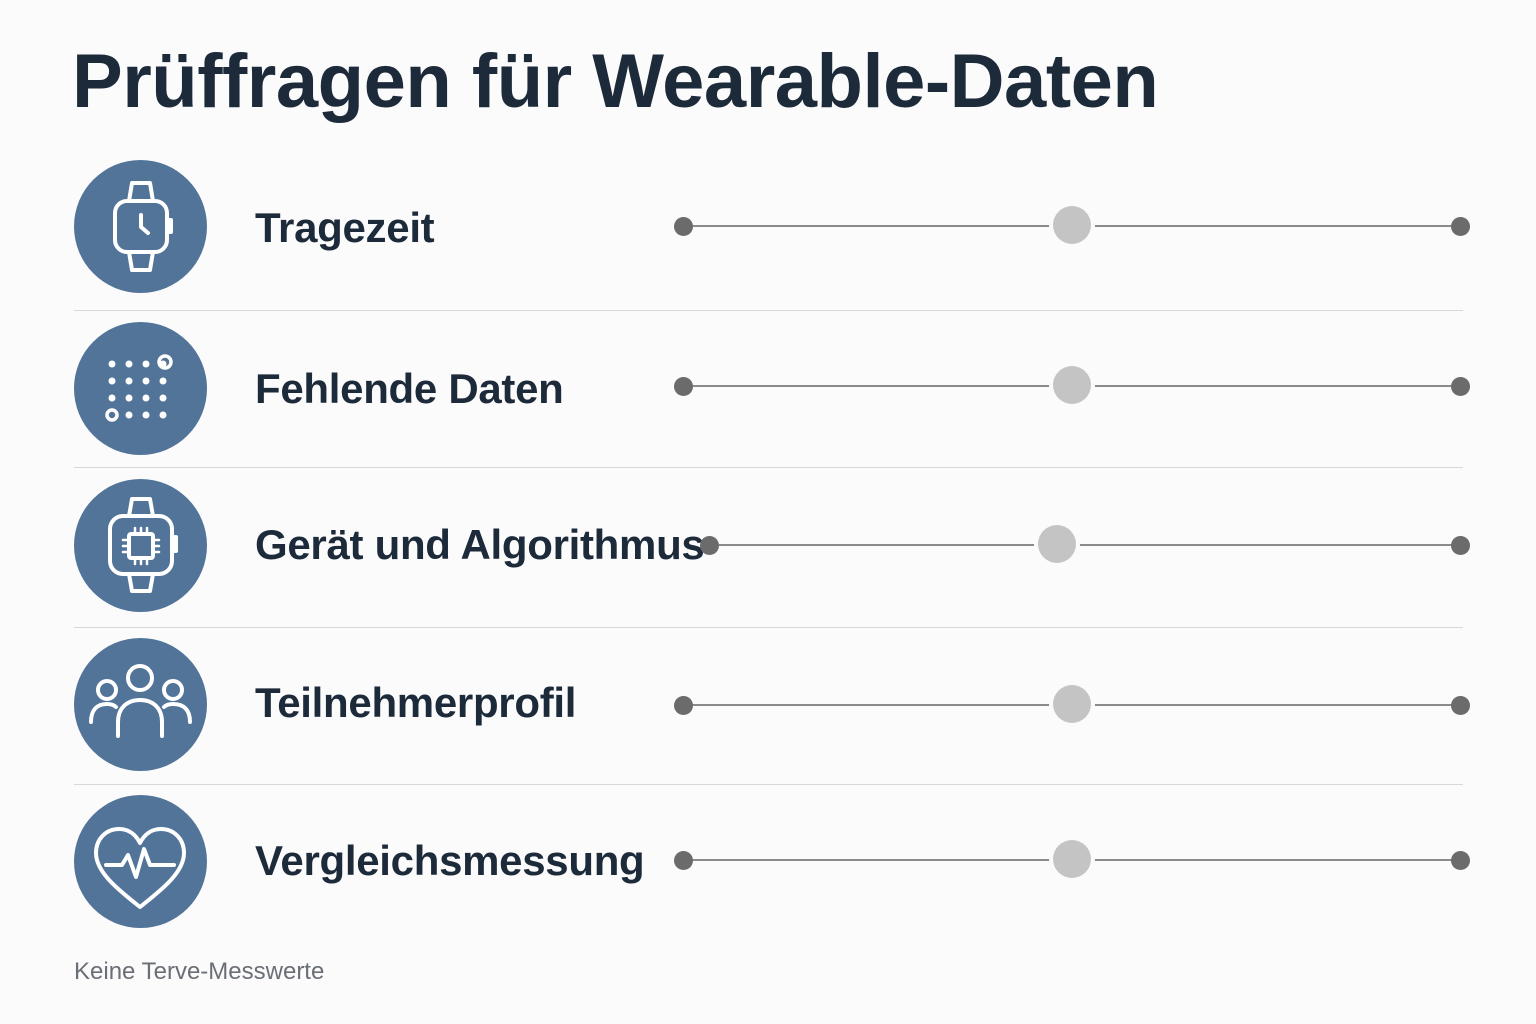 This screenshot has height=1024, width=1536. I want to click on row-label: Fehlende Daten, so click(409, 388).